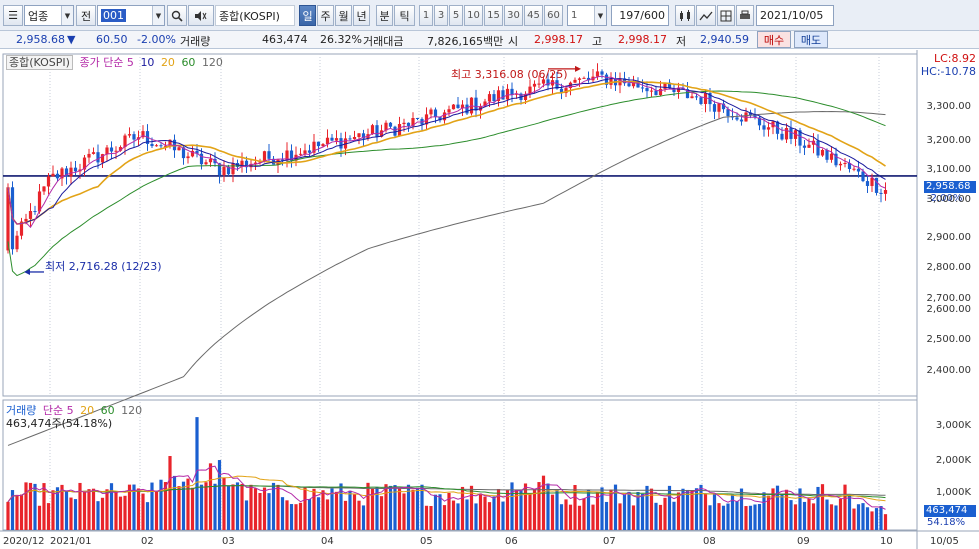 The height and width of the screenshot is (549, 979). Describe the element at coordinates (49, 15) in the screenshot. I see `category-select: 업종 ▼` at that location.